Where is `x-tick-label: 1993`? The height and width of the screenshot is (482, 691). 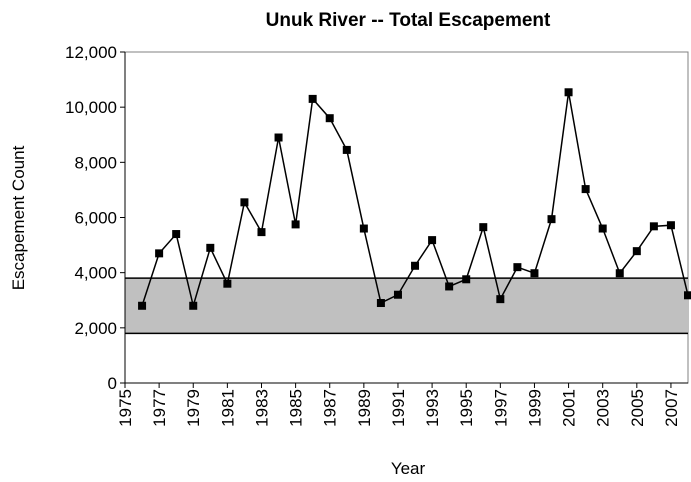
x-tick-label: 1993 is located at coordinates (432, 408).